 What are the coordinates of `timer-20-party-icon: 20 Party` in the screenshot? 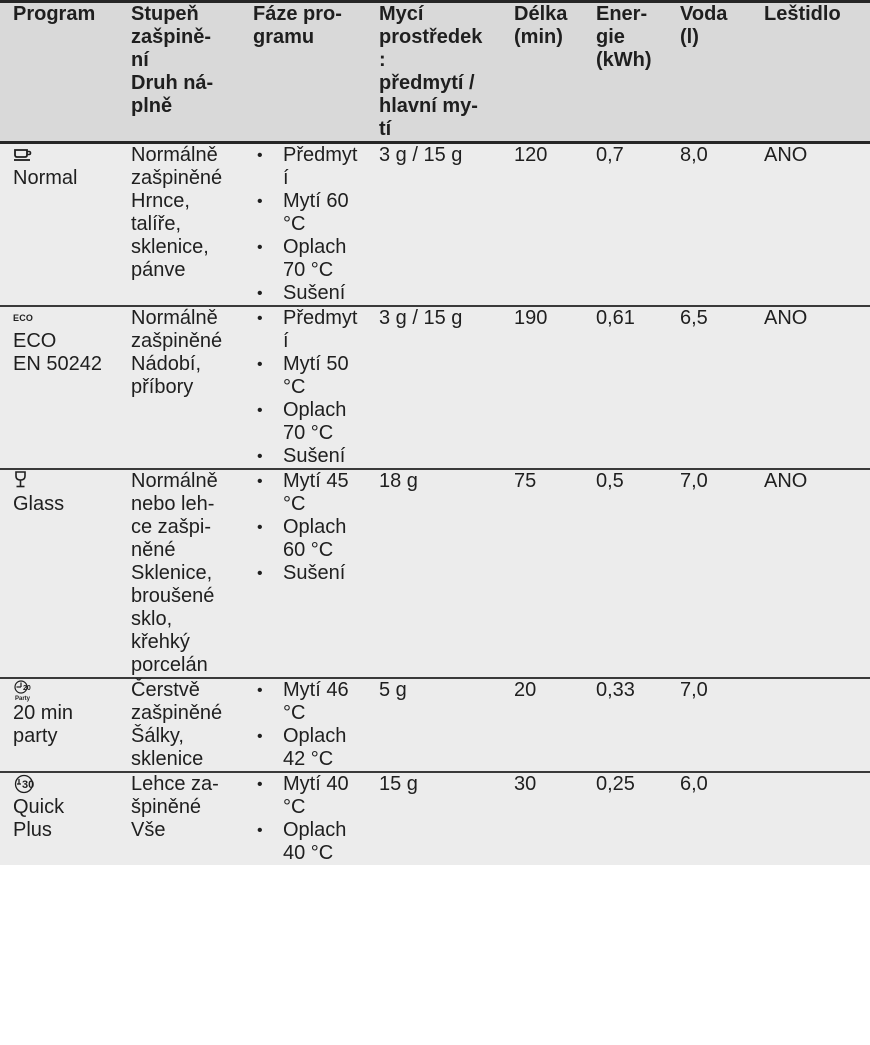 It's located at (65, 690).